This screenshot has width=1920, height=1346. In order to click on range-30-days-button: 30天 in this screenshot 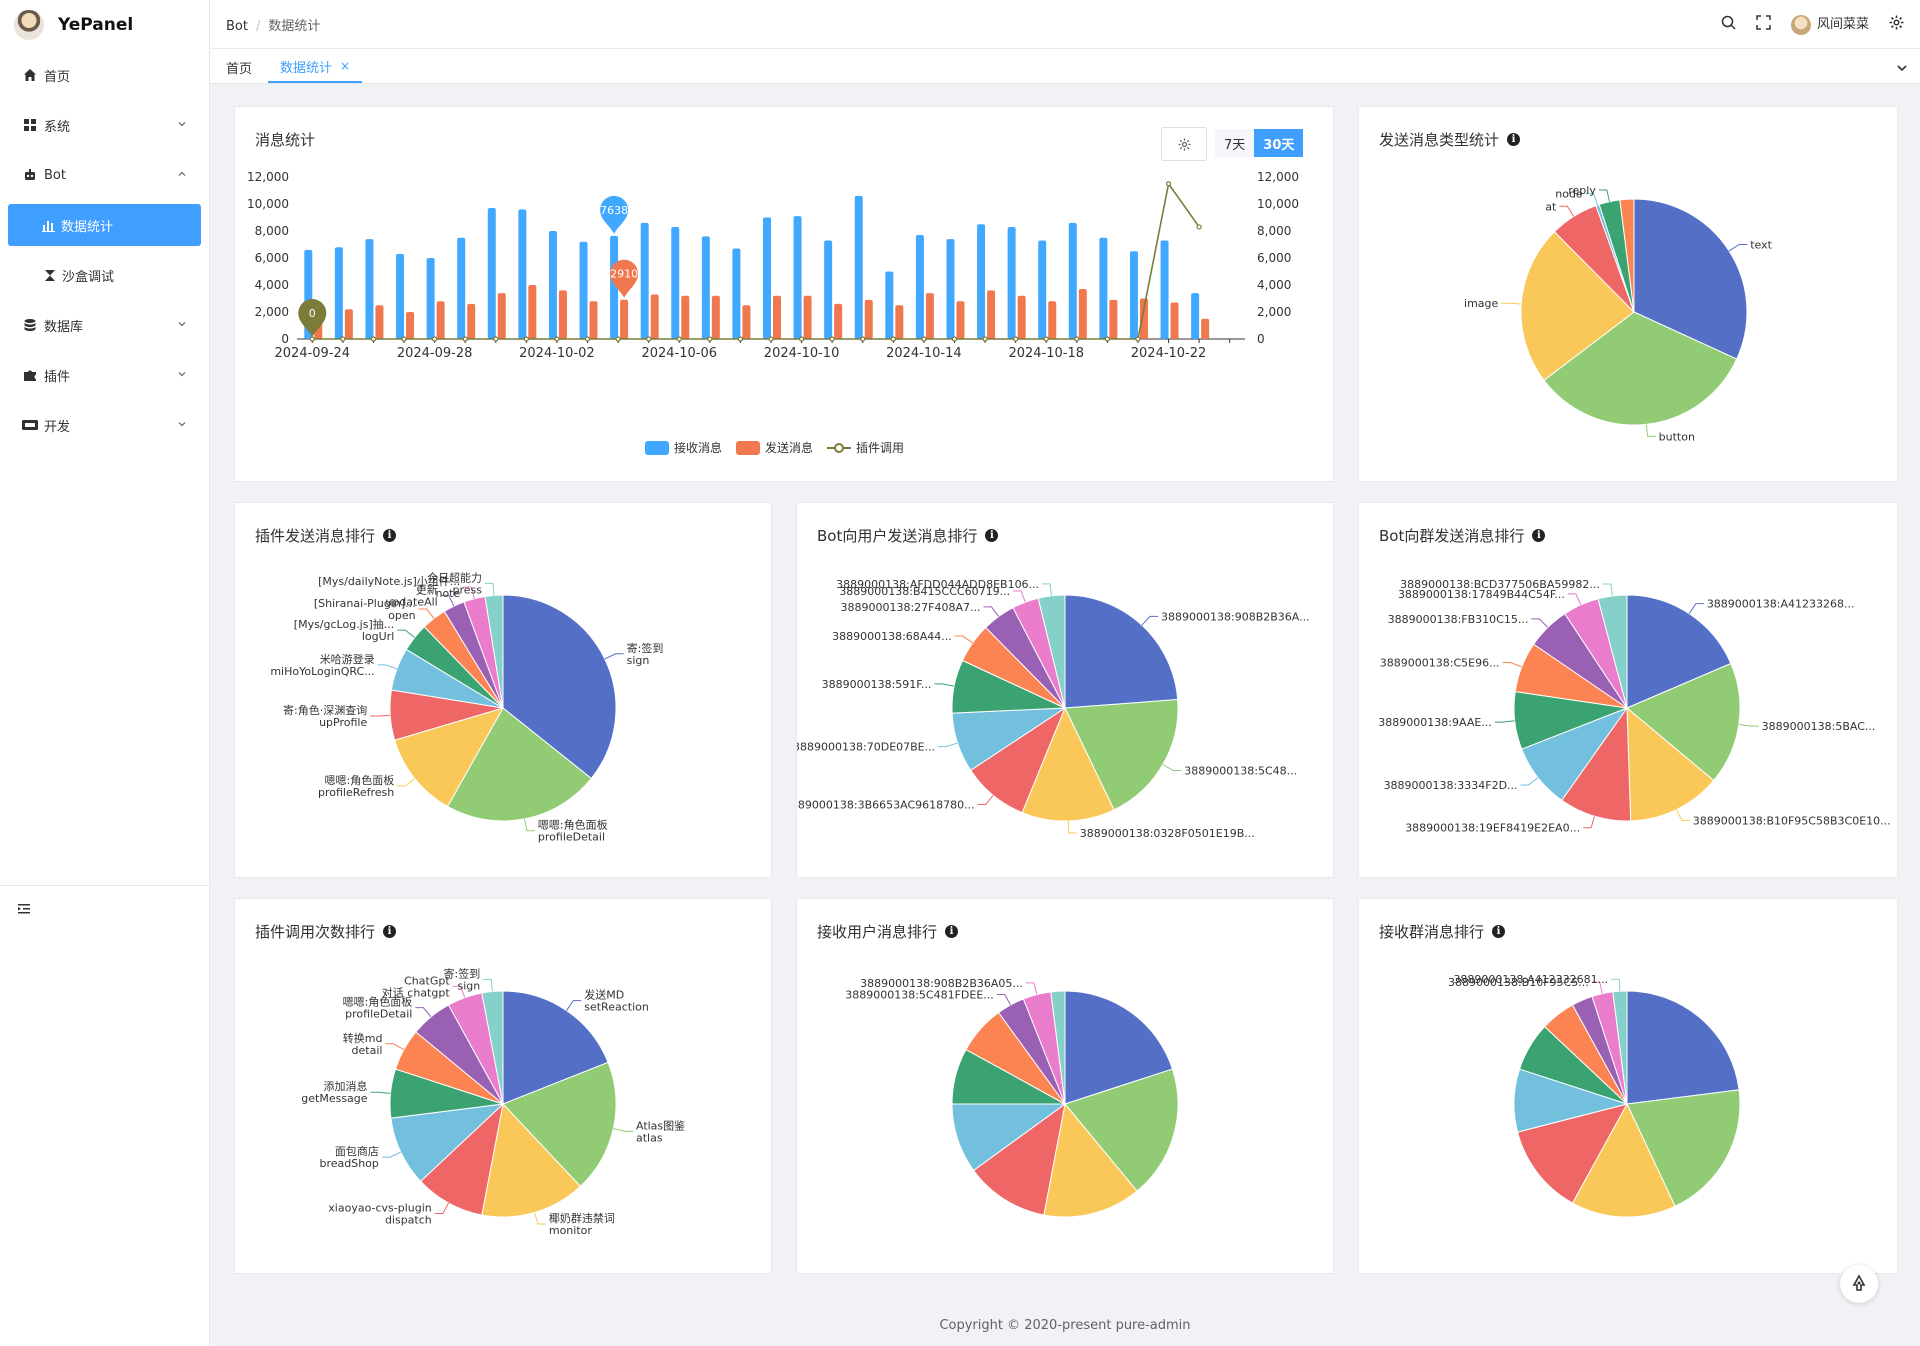, I will do `click(1279, 143)`.